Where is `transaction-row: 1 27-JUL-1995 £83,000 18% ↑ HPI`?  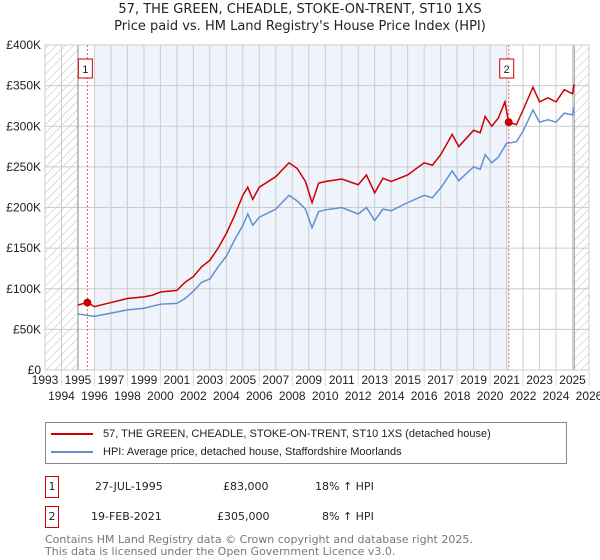 transaction-row: 1 27-JUL-1995 £83,000 18% ↑ HPI is located at coordinates (245, 487).